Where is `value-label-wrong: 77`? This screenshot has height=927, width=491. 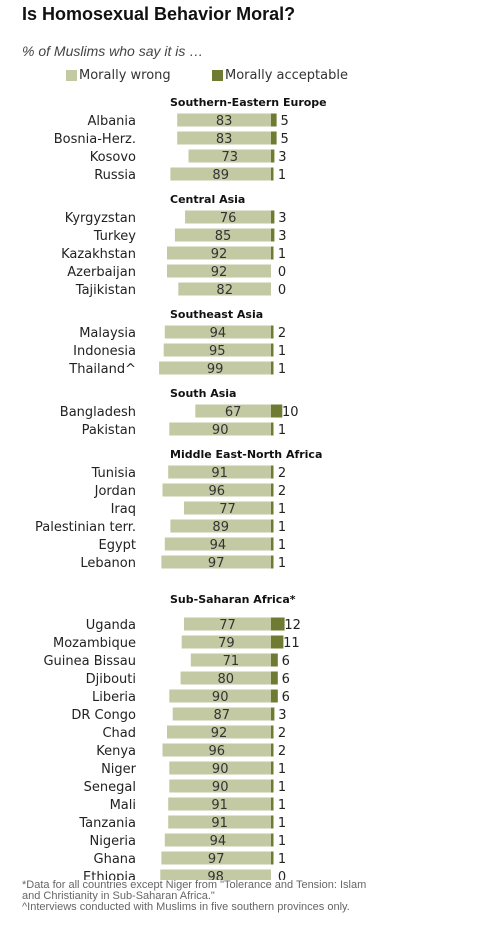
value-label-wrong: 77 is located at coordinates (227, 509).